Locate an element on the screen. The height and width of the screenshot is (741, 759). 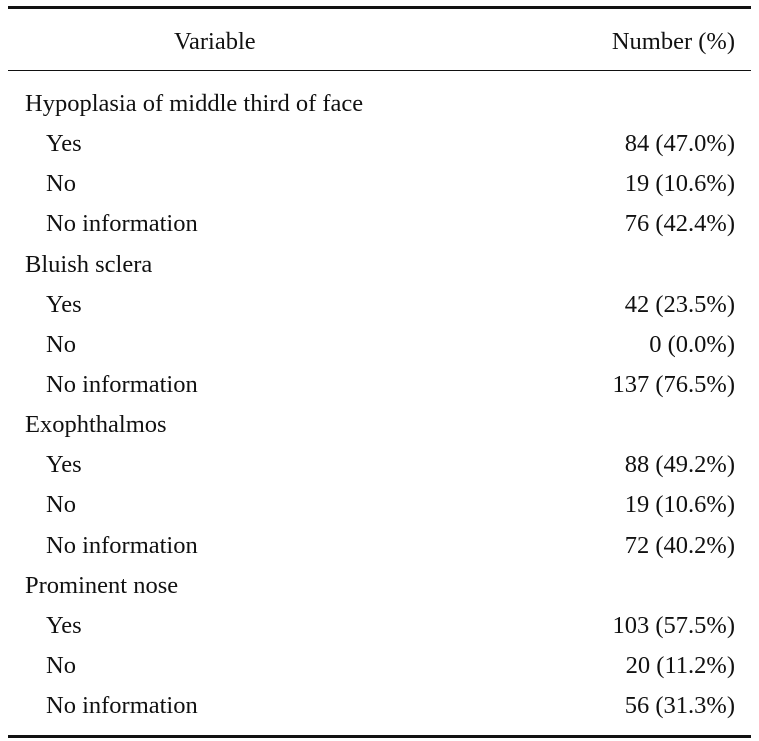
table-row: Yes 84 (47.0%) is located at coordinates (379, 148).